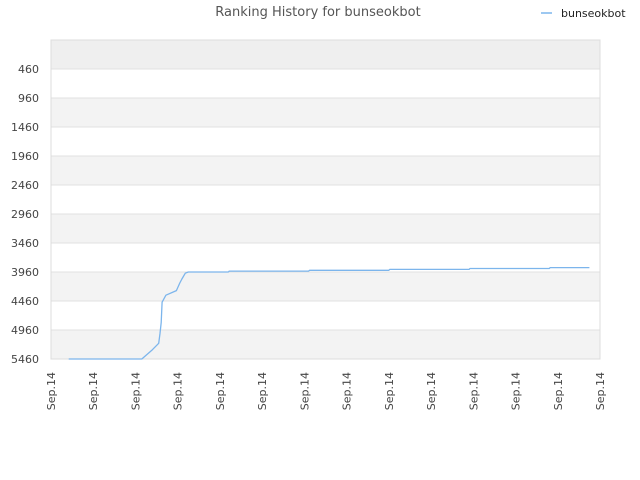  What do you see at coordinates (28, 69) in the screenshot?
I see `y-tick-label: 460` at bounding box center [28, 69].